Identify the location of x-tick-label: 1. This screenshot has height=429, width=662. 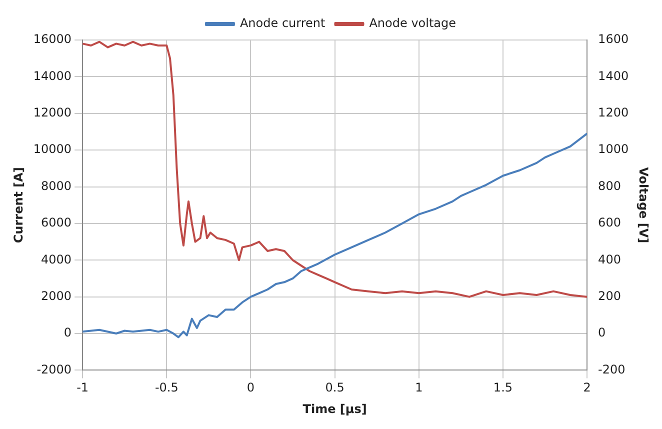
(419, 387).